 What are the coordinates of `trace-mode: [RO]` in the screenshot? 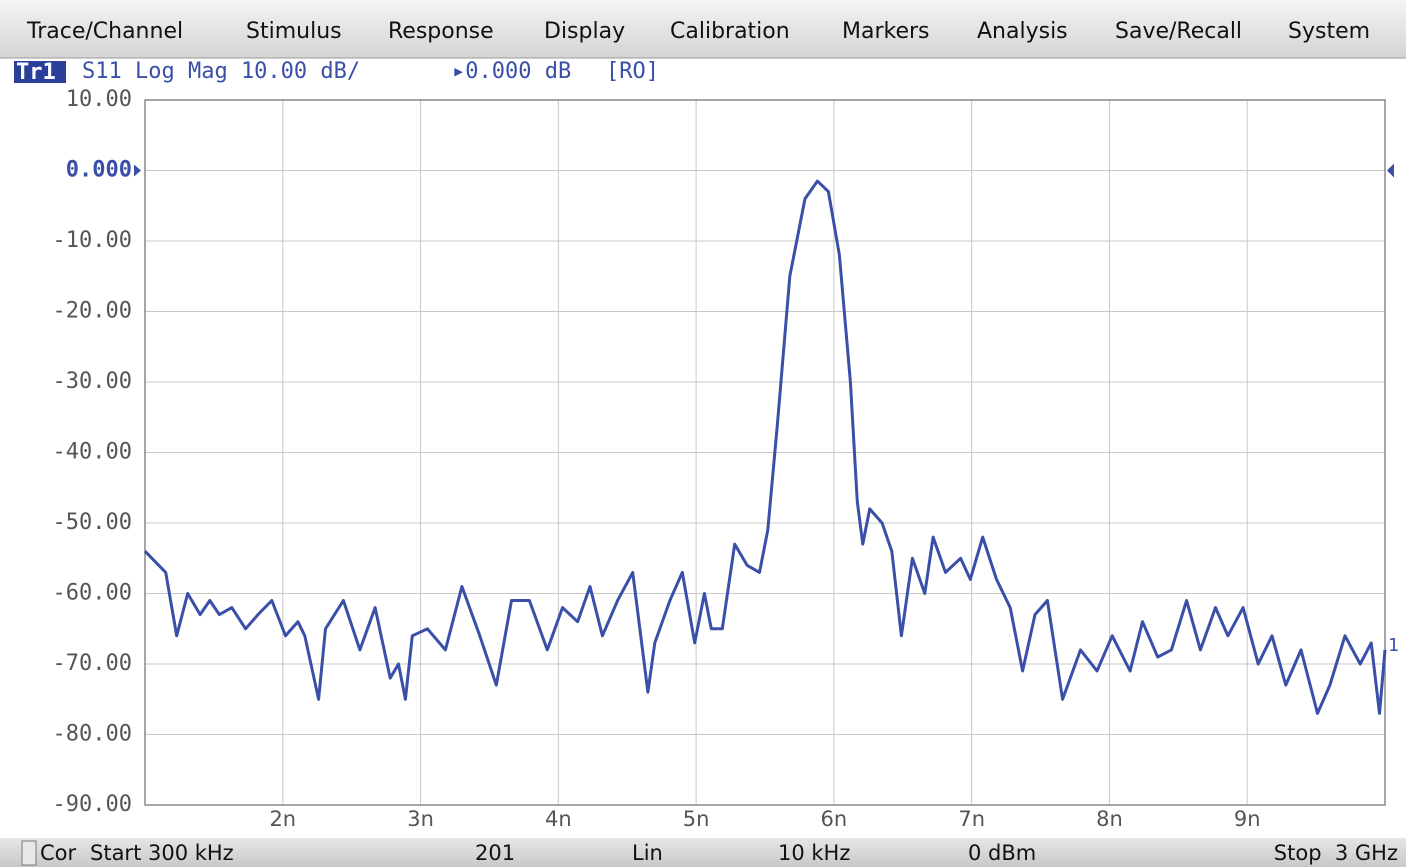 It's located at (632, 71).